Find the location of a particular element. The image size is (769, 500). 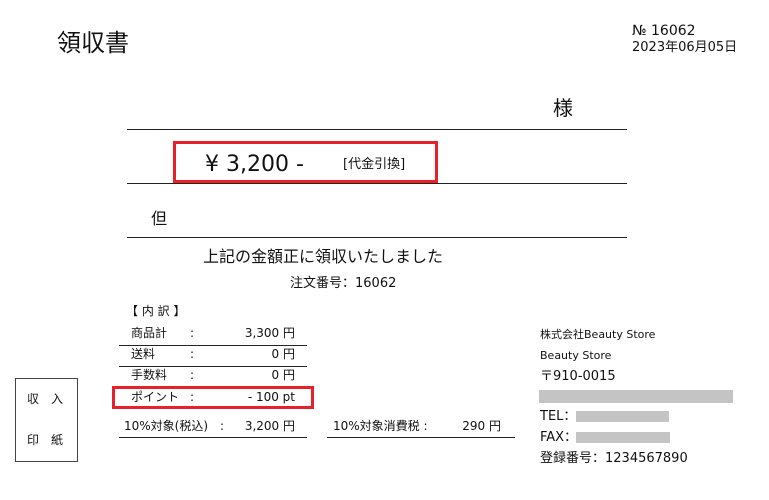

receipt-date: 2023年06月05日 is located at coordinates (685, 47).